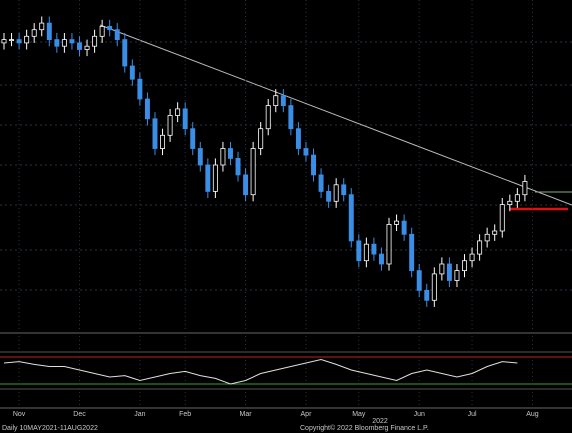  What do you see at coordinates (139, 414) in the screenshot?
I see `x-tick-label: Jan` at bounding box center [139, 414].